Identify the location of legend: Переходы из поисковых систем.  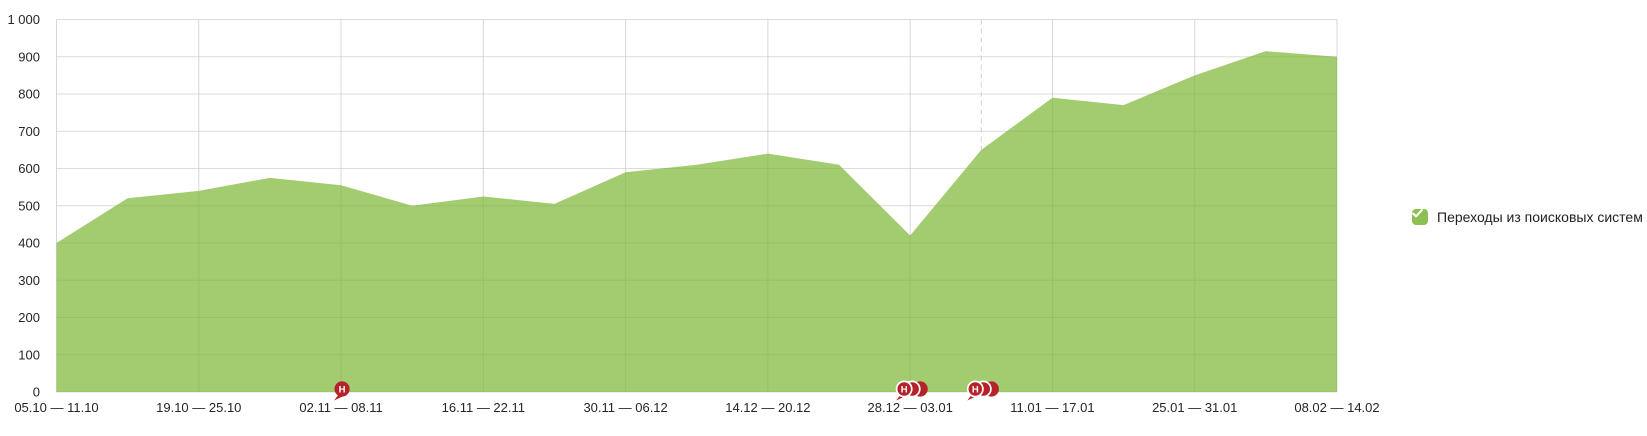
(1527, 217).